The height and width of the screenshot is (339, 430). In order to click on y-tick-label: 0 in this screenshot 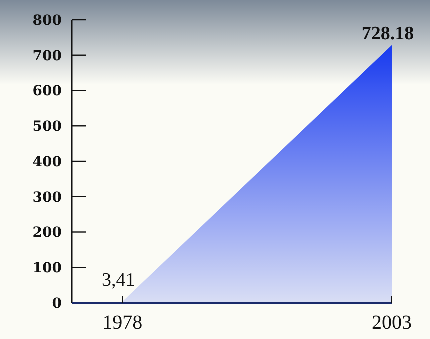, I will do `click(57, 304)`.